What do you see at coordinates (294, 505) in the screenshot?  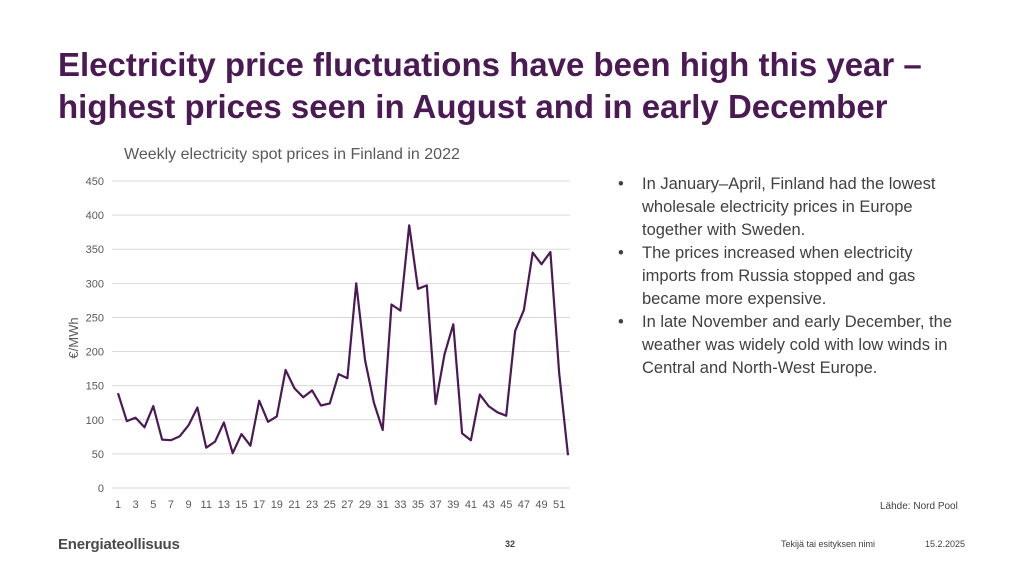 I see `x-tick-label: 21` at bounding box center [294, 505].